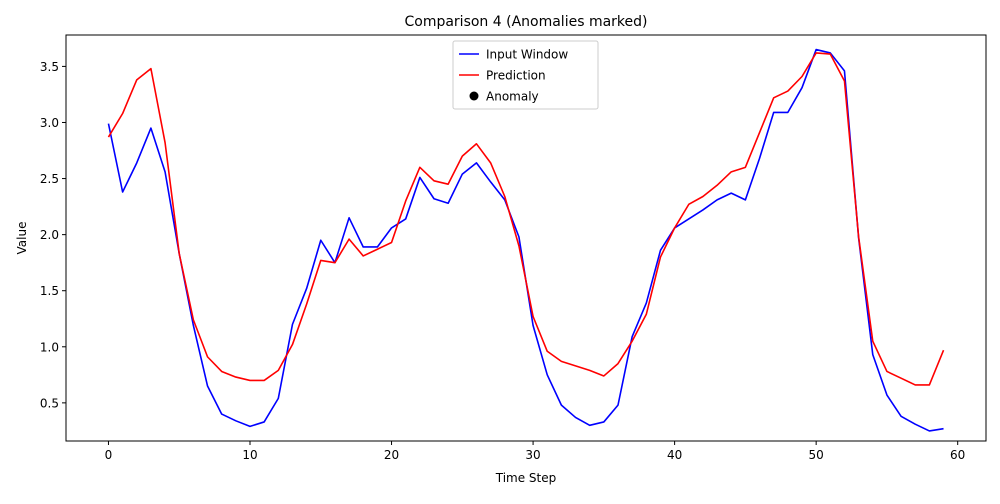  Describe the element at coordinates (49, 123) in the screenshot. I see `y-tick-label: 3.0` at that location.